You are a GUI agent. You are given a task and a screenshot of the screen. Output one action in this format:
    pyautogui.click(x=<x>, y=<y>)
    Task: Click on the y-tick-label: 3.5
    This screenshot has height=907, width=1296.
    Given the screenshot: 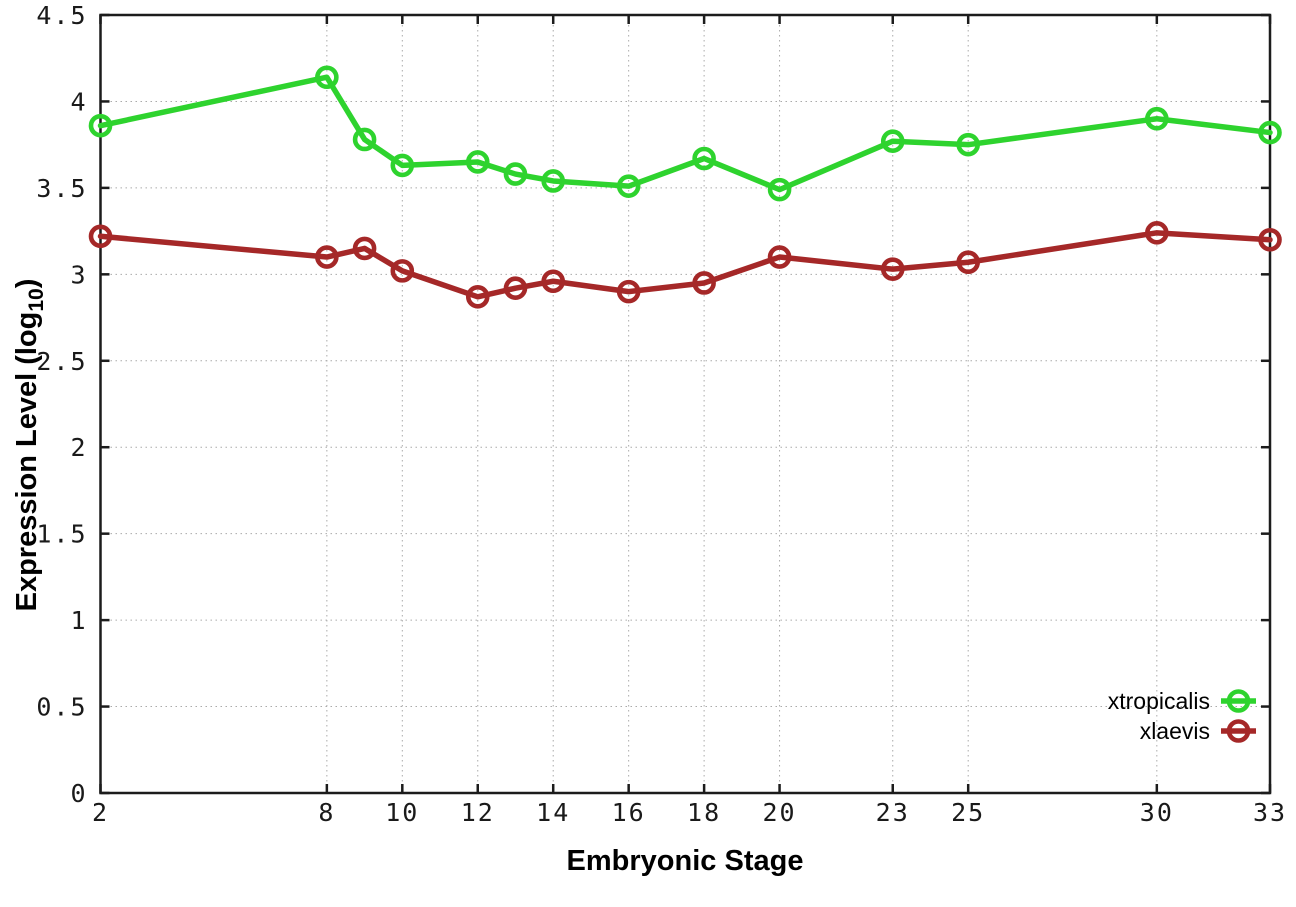 What is the action you would take?
    pyautogui.click(x=61, y=188)
    